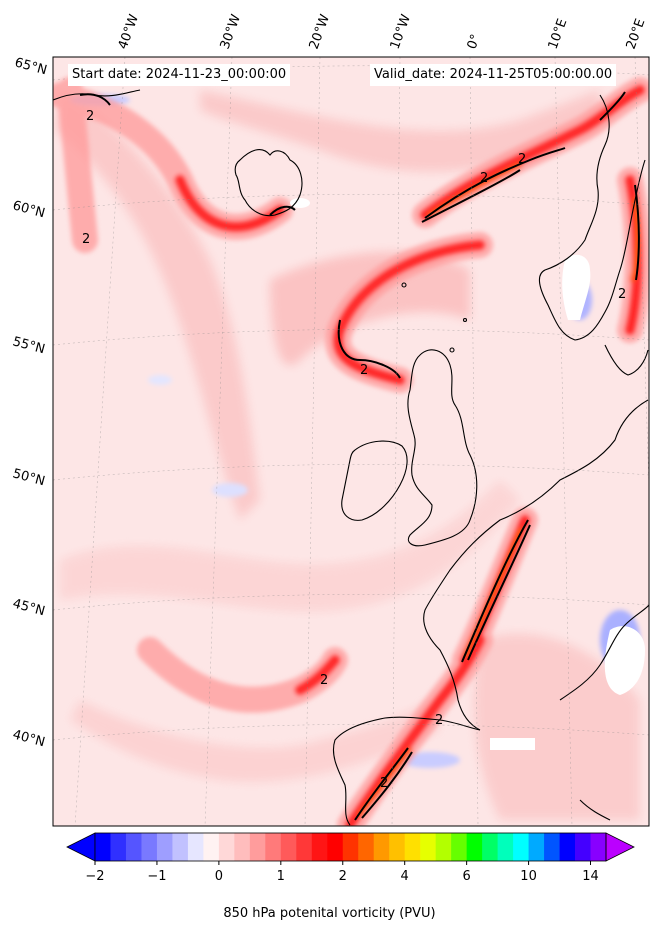  I want to click on coast-iceland, so click(268, 183).